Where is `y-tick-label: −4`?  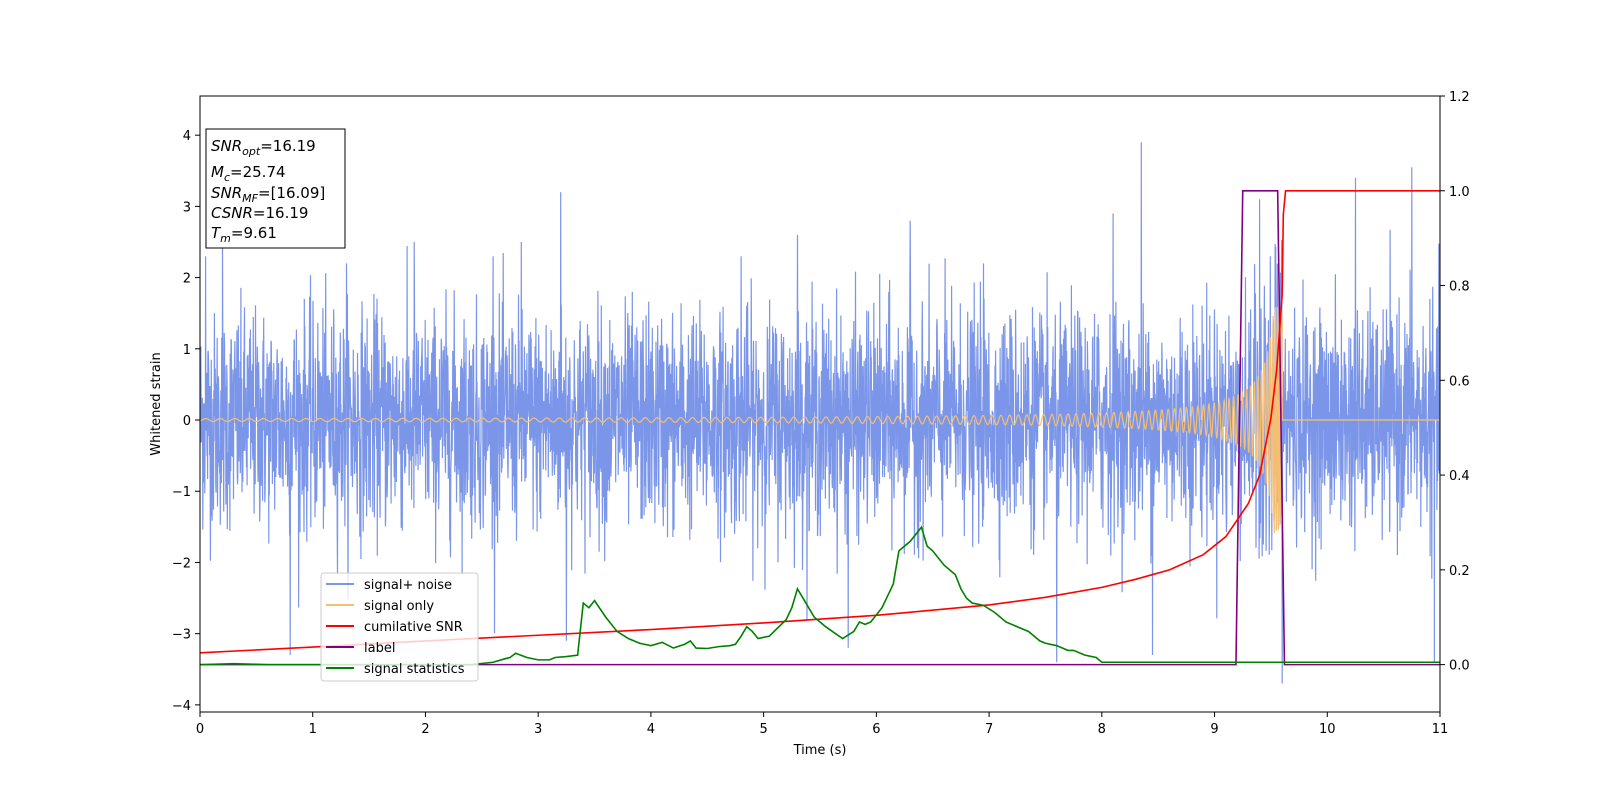
y-tick-label: −4 is located at coordinates (181, 706).